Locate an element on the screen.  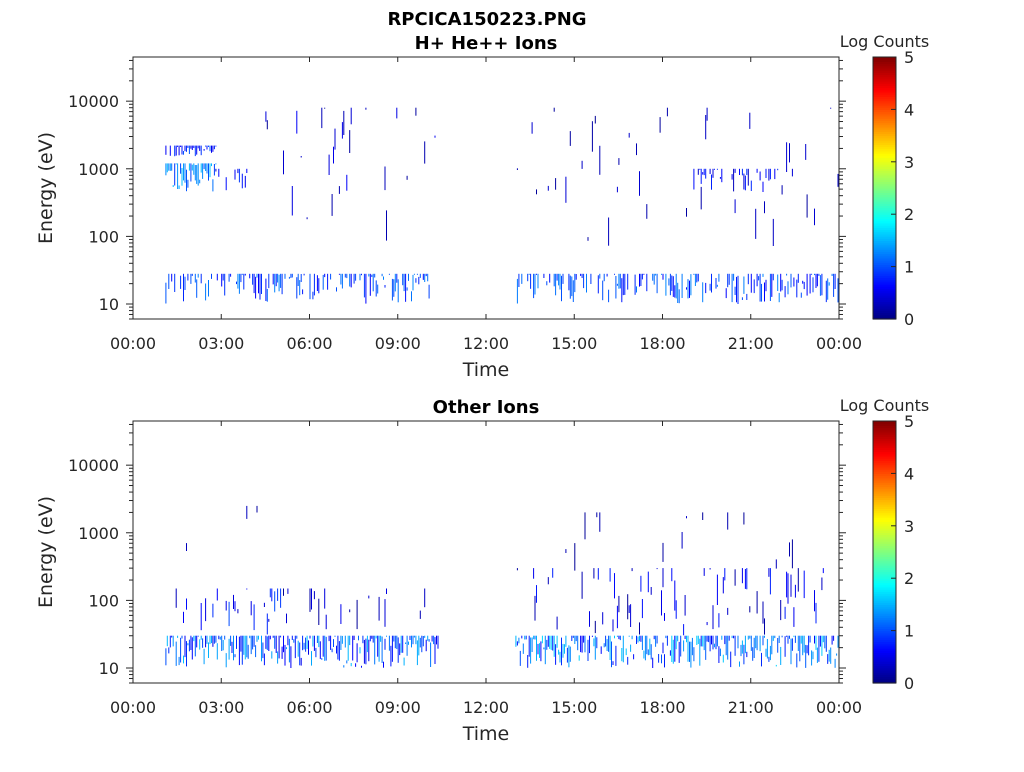
x-tick-label: 21:00 is located at coordinates (751, 343).